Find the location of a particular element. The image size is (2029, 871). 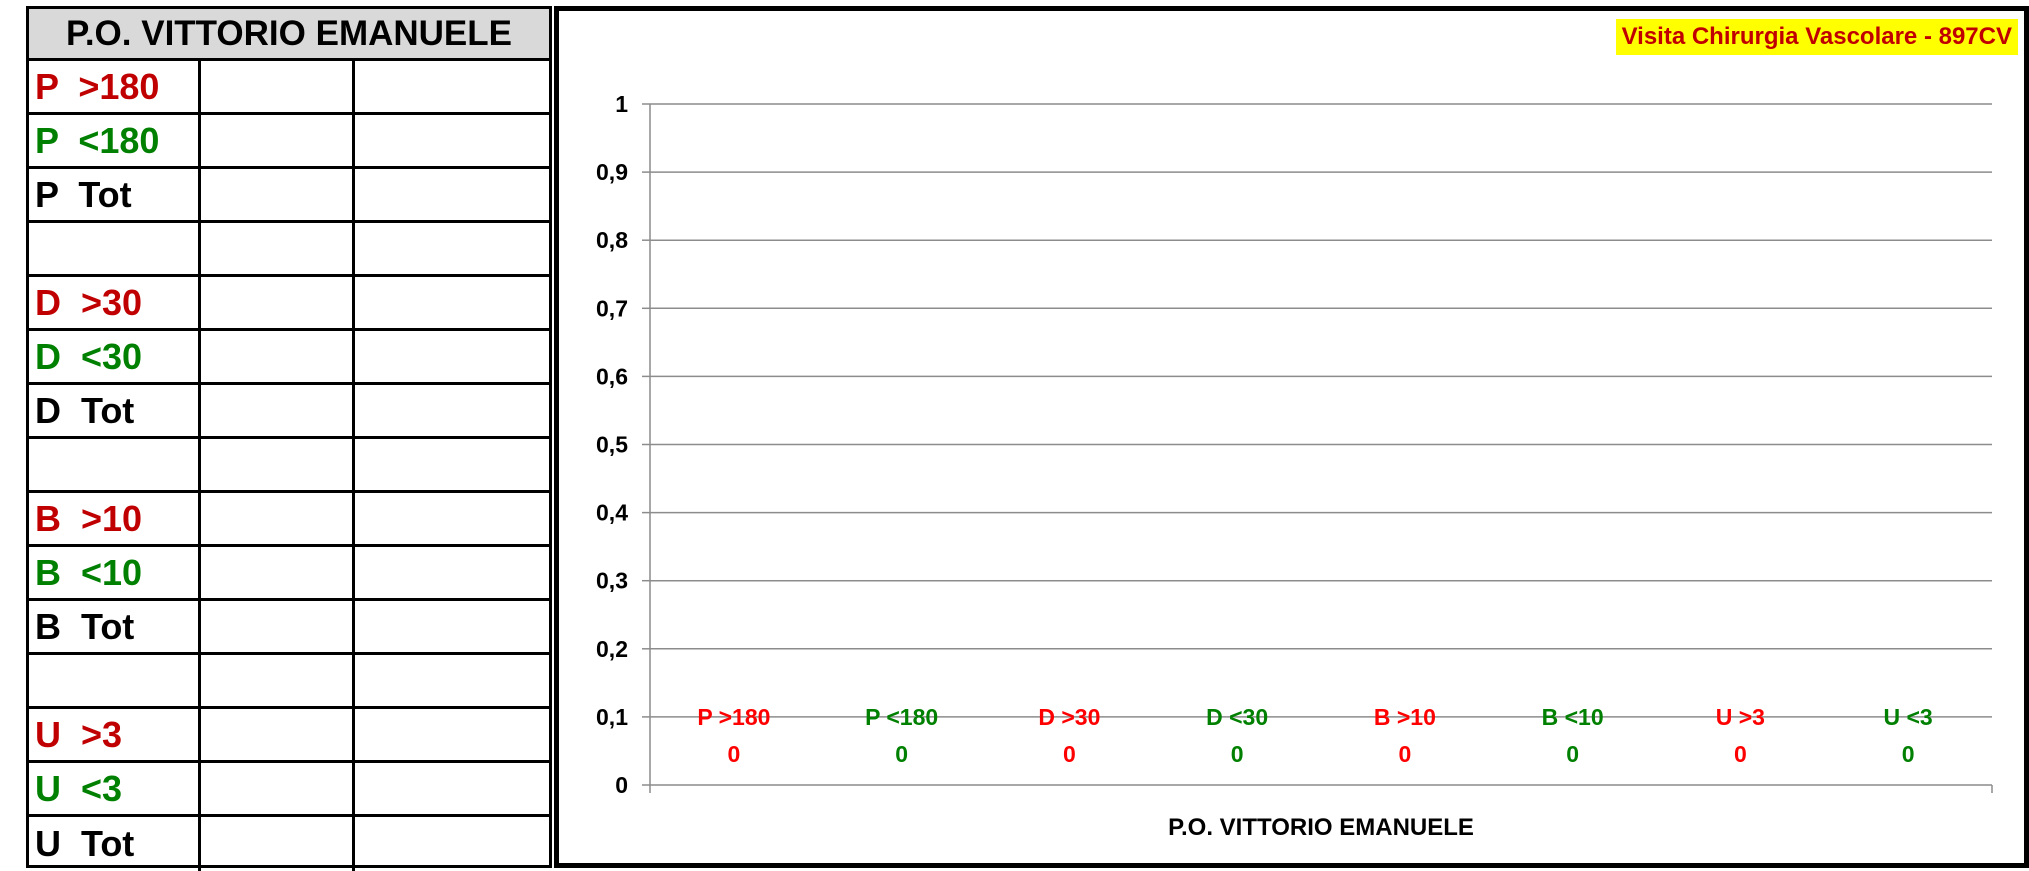

category-label: U >3 is located at coordinates (1740, 717).